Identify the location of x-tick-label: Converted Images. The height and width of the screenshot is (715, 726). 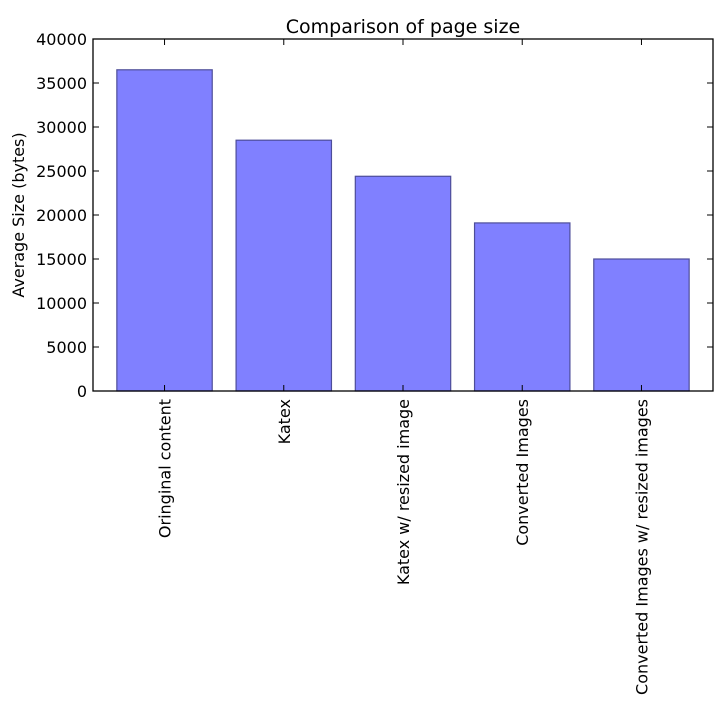
(522, 472).